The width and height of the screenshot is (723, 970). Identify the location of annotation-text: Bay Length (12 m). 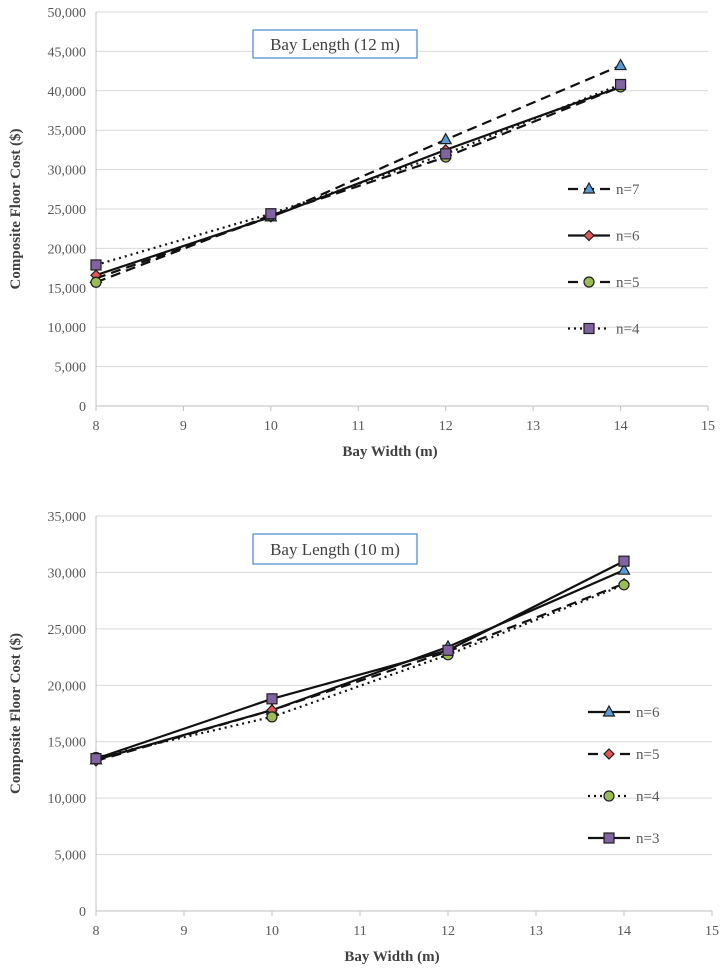
(335, 44).